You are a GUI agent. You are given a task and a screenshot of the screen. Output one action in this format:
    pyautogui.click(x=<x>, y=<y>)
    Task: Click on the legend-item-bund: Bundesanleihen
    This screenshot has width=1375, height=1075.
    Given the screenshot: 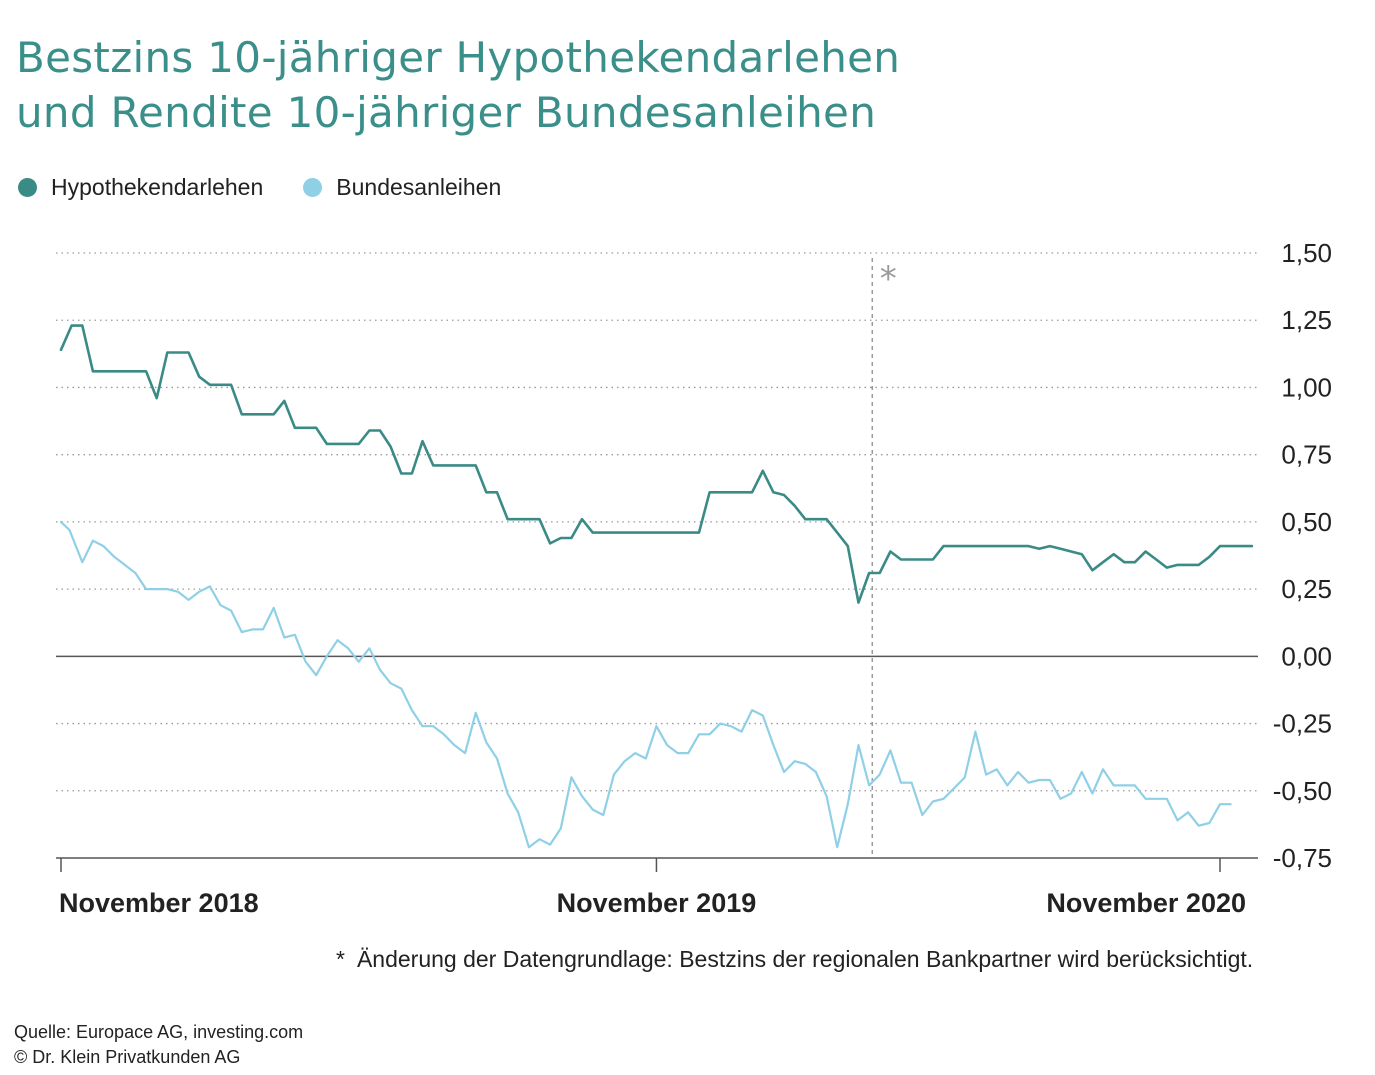 What is the action you would take?
    pyautogui.click(x=402, y=187)
    